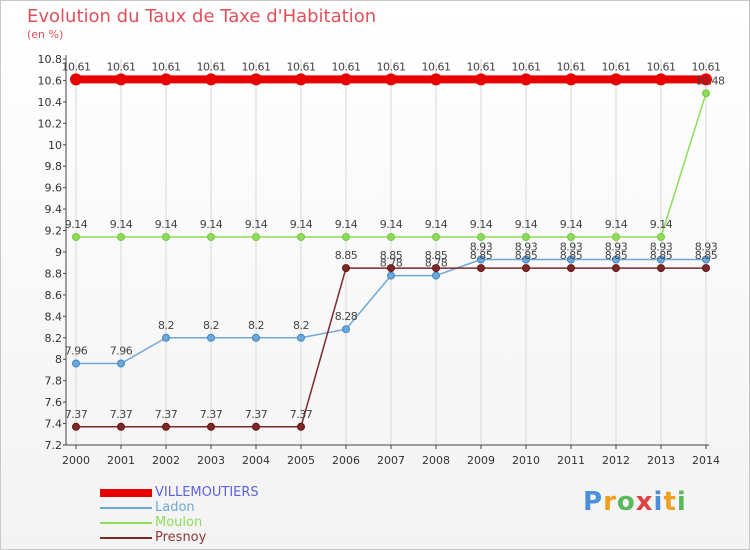 This screenshot has height=550, width=750. What do you see at coordinates (626, 502) in the screenshot?
I see `logo-letter: o` at bounding box center [626, 502].